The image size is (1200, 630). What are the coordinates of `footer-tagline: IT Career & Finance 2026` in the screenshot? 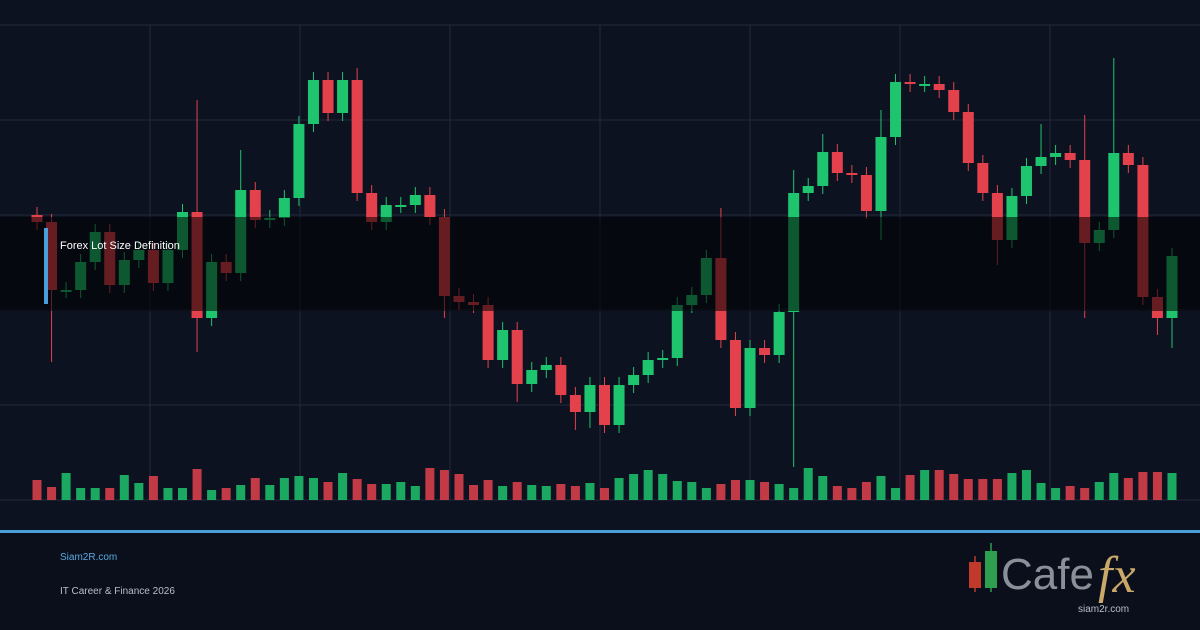 It's located at (117, 591).